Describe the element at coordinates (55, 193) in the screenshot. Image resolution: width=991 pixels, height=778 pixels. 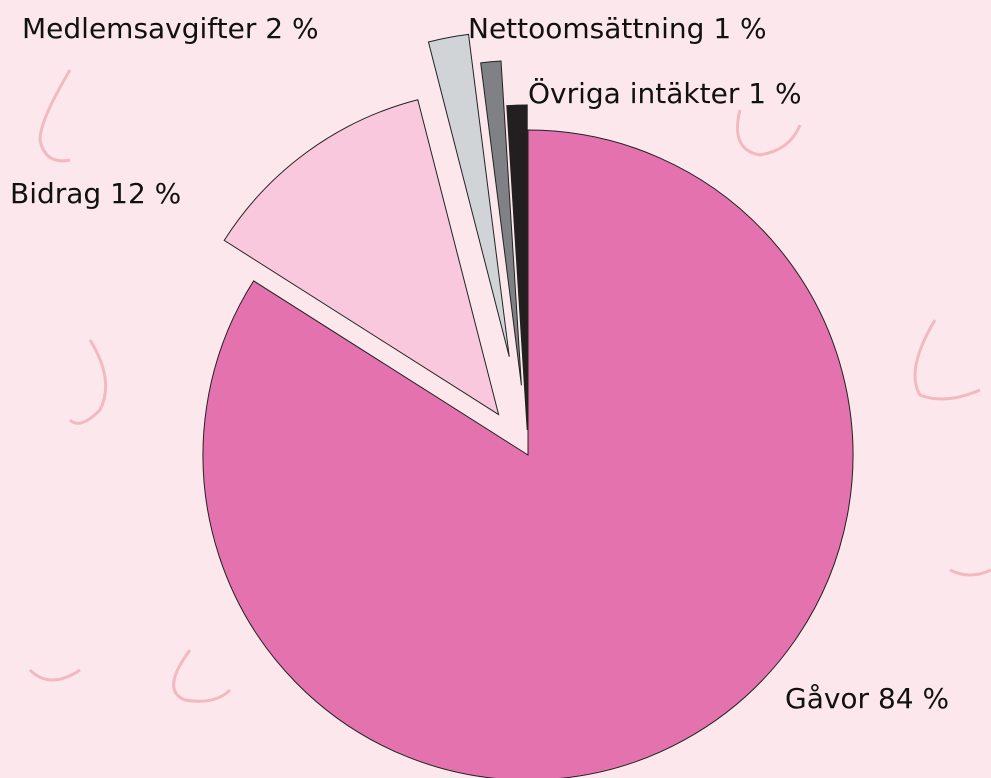
I see `slice-category: Bidrag` at that location.